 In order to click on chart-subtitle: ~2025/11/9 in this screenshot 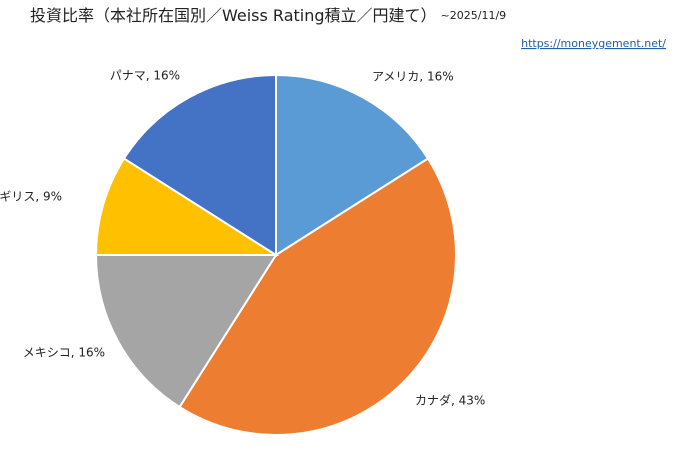, I will do `click(474, 15)`.